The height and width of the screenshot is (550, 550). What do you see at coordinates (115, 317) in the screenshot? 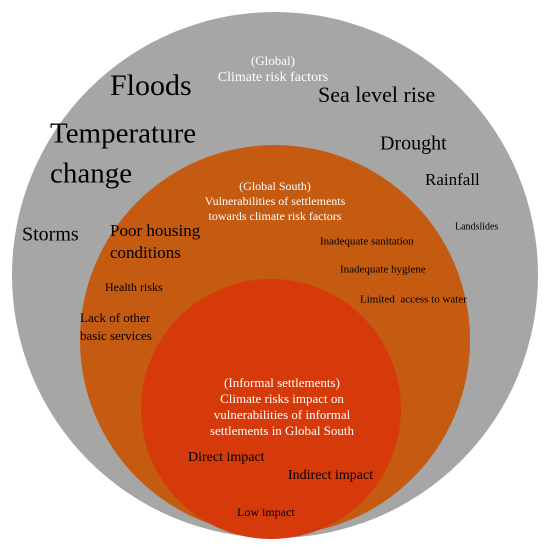
I see `vulnerability: Lack of other` at bounding box center [115, 317].